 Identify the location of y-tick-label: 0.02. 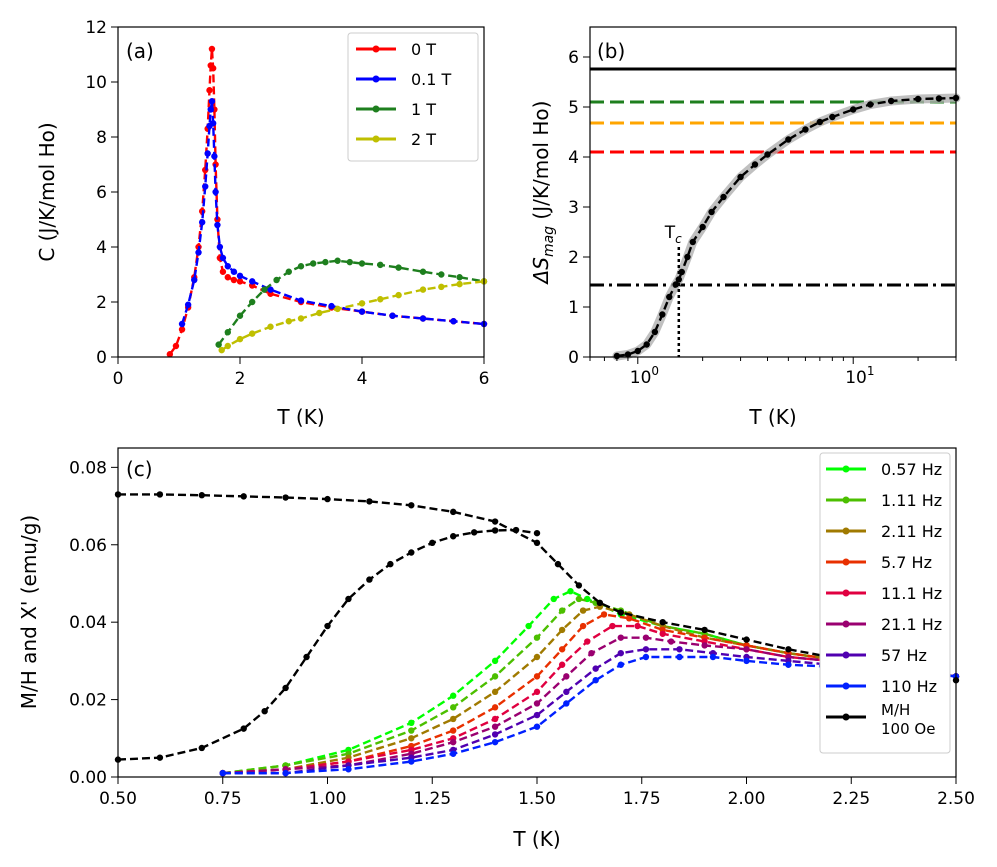
(88, 701).